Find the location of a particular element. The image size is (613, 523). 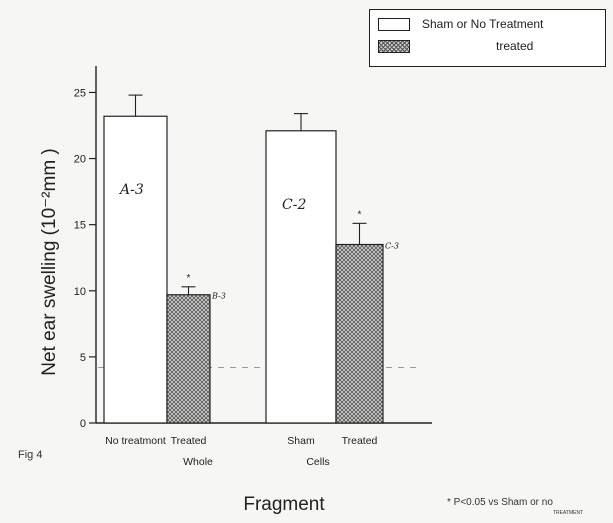

legend-swatch-treated is located at coordinates (394, 46).